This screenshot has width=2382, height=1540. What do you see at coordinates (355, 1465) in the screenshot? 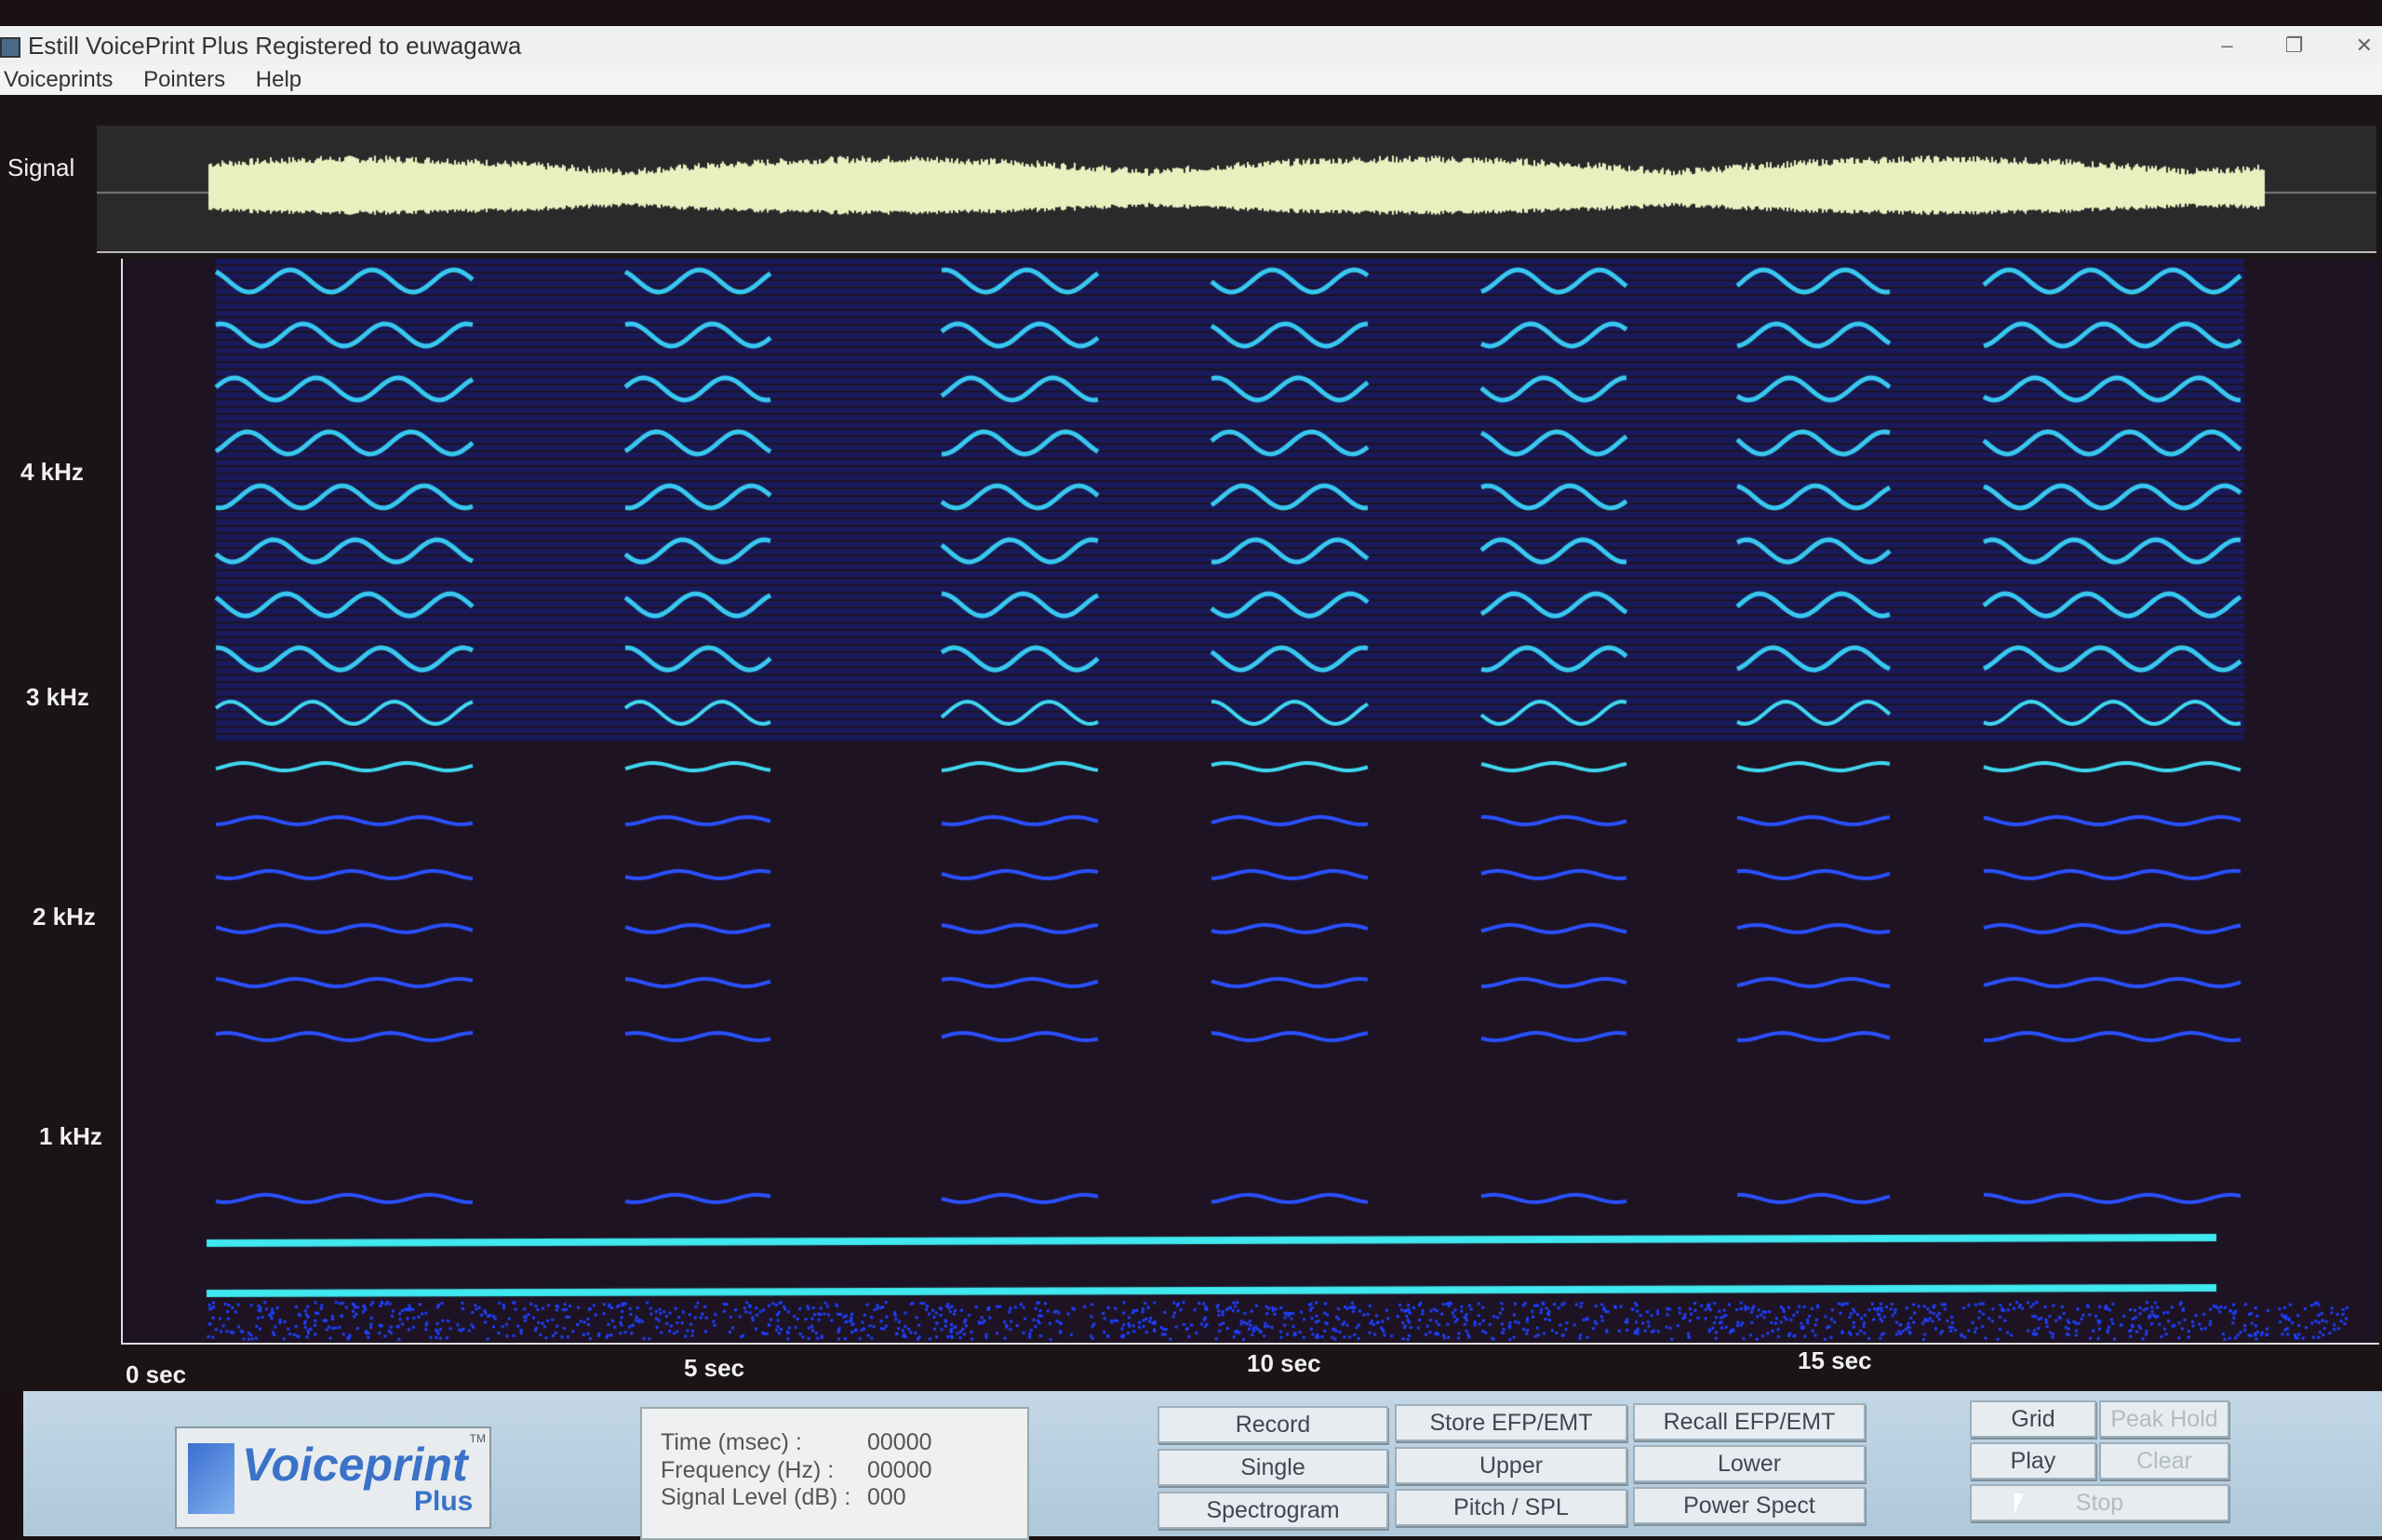
I see `logo-text: Voiceprint` at bounding box center [355, 1465].